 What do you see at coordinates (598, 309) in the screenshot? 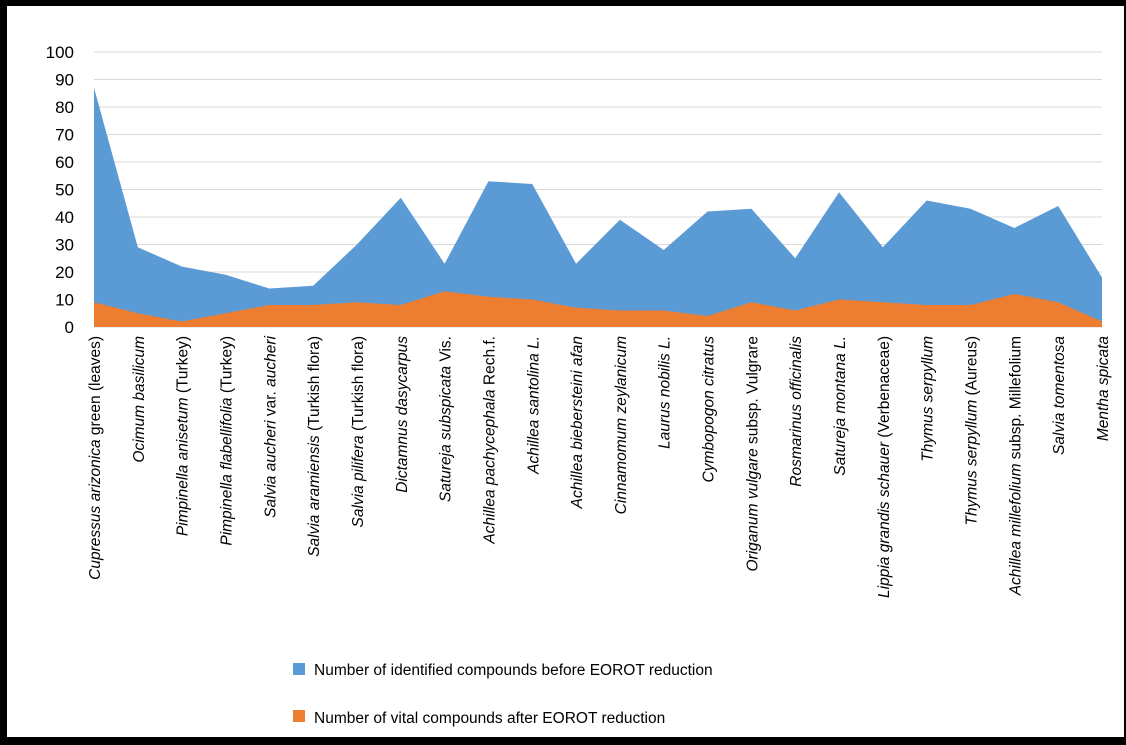
I see `area-after-reduction` at bounding box center [598, 309].